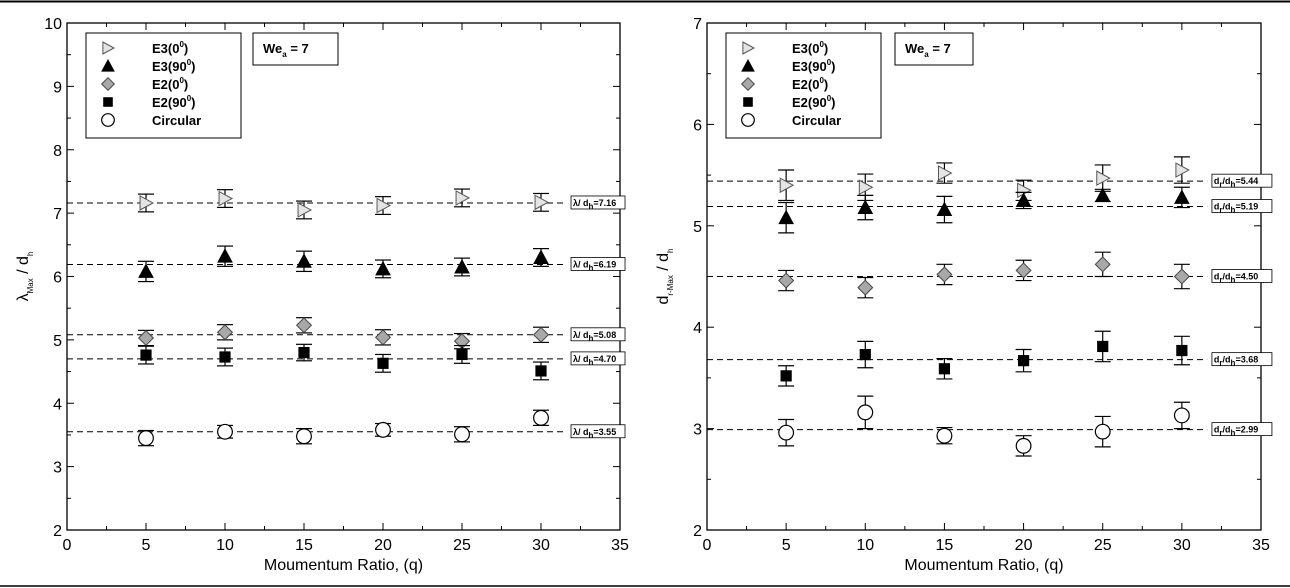 The image size is (1290, 588). What do you see at coordinates (57, 404) in the screenshot?
I see `y-tick-label: 4` at bounding box center [57, 404].